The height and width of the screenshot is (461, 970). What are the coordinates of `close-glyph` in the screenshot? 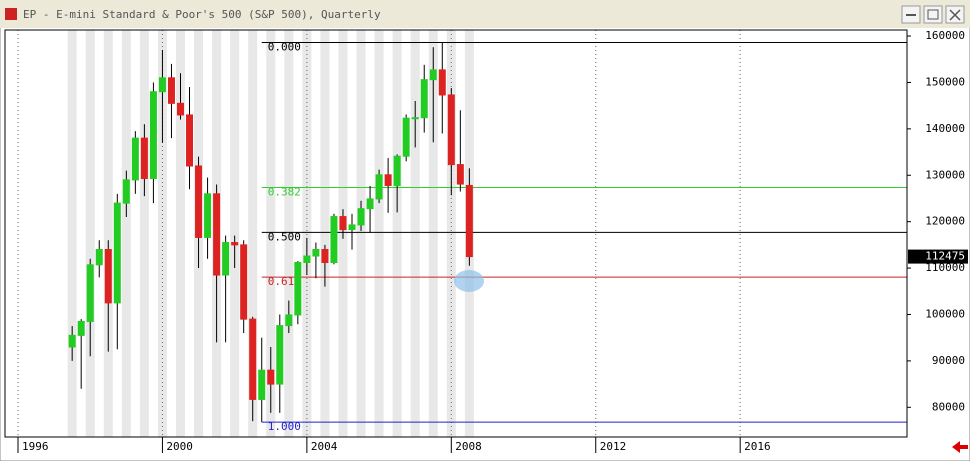 It's located at (955, 15).